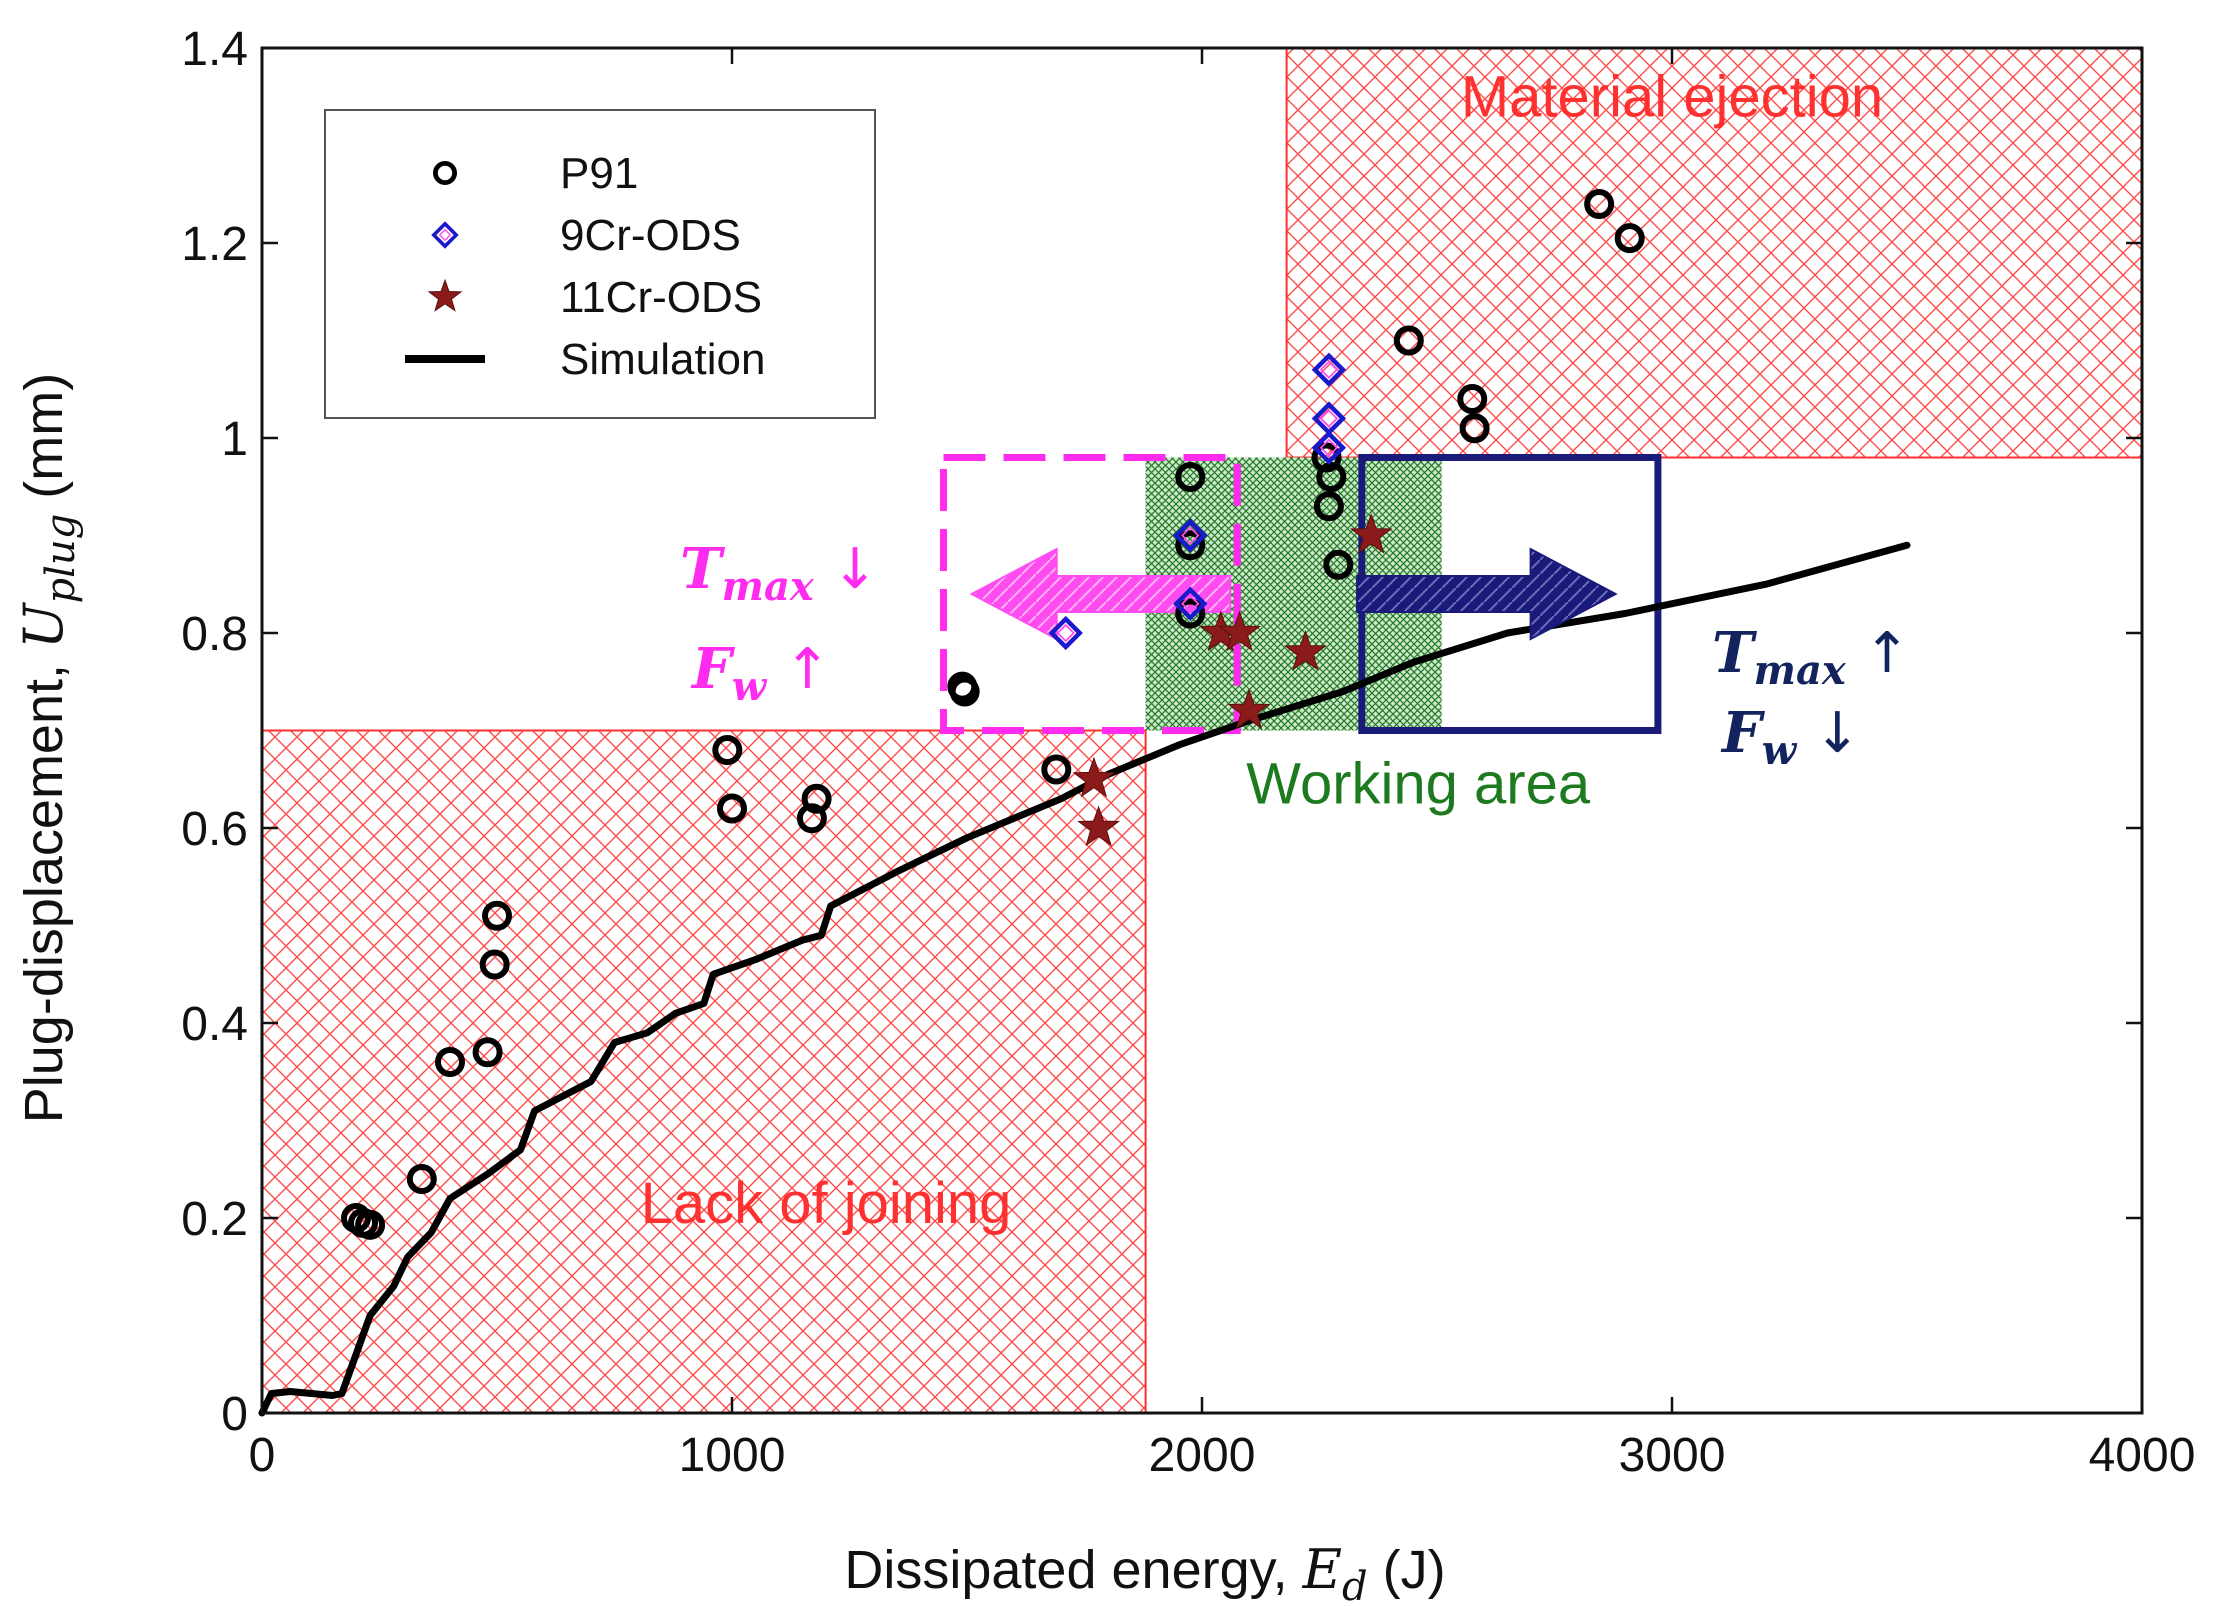 The image size is (2225, 1606). Describe the element at coordinates (826, 1203) in the screenshot. I see `lack-of-joining-label: Lack of joining` at that location.